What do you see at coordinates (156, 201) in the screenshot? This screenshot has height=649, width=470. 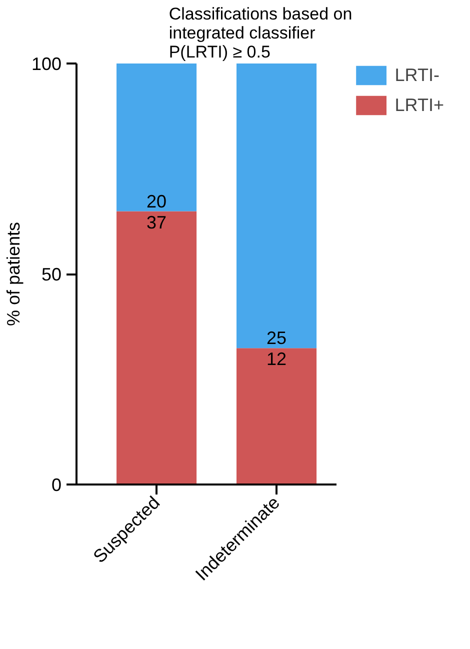 I see `annotation: 20` at bounding box center [156, 201].